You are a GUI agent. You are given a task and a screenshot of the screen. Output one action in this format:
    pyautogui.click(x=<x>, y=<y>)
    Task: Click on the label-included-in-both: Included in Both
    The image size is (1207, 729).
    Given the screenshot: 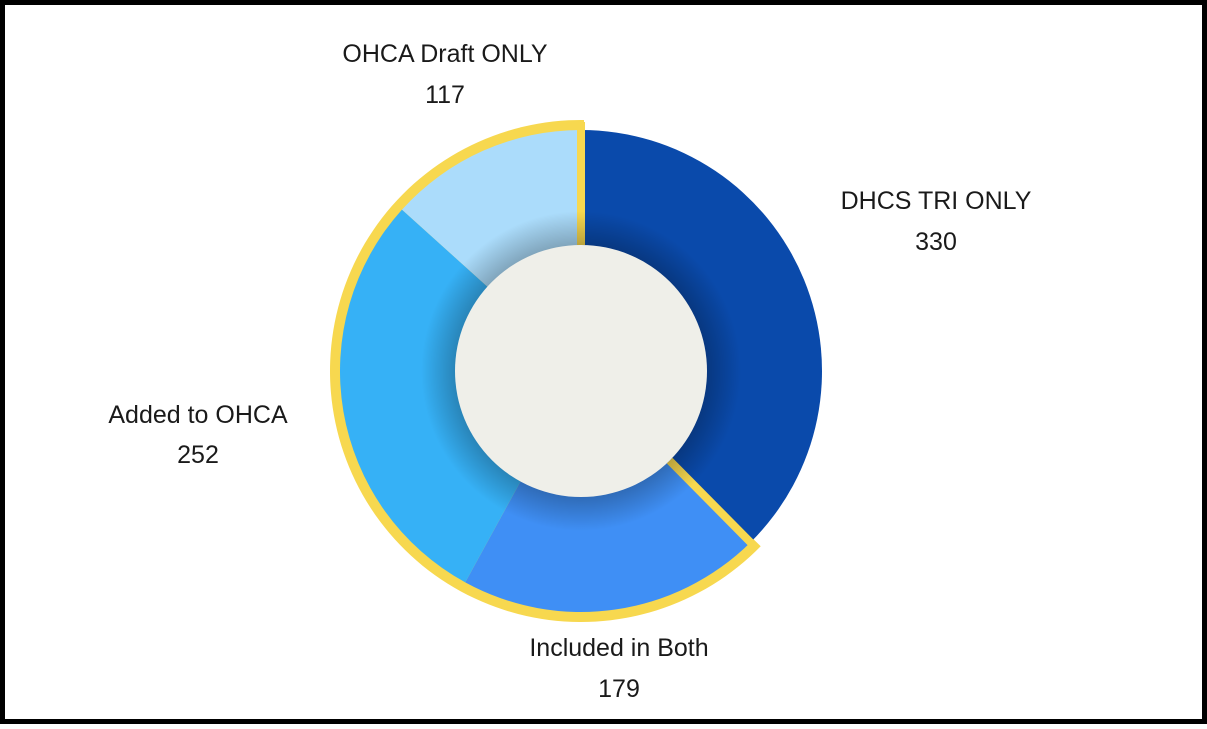 What is the action you would take?
    pyautogui.click(x=618, y=648)
    